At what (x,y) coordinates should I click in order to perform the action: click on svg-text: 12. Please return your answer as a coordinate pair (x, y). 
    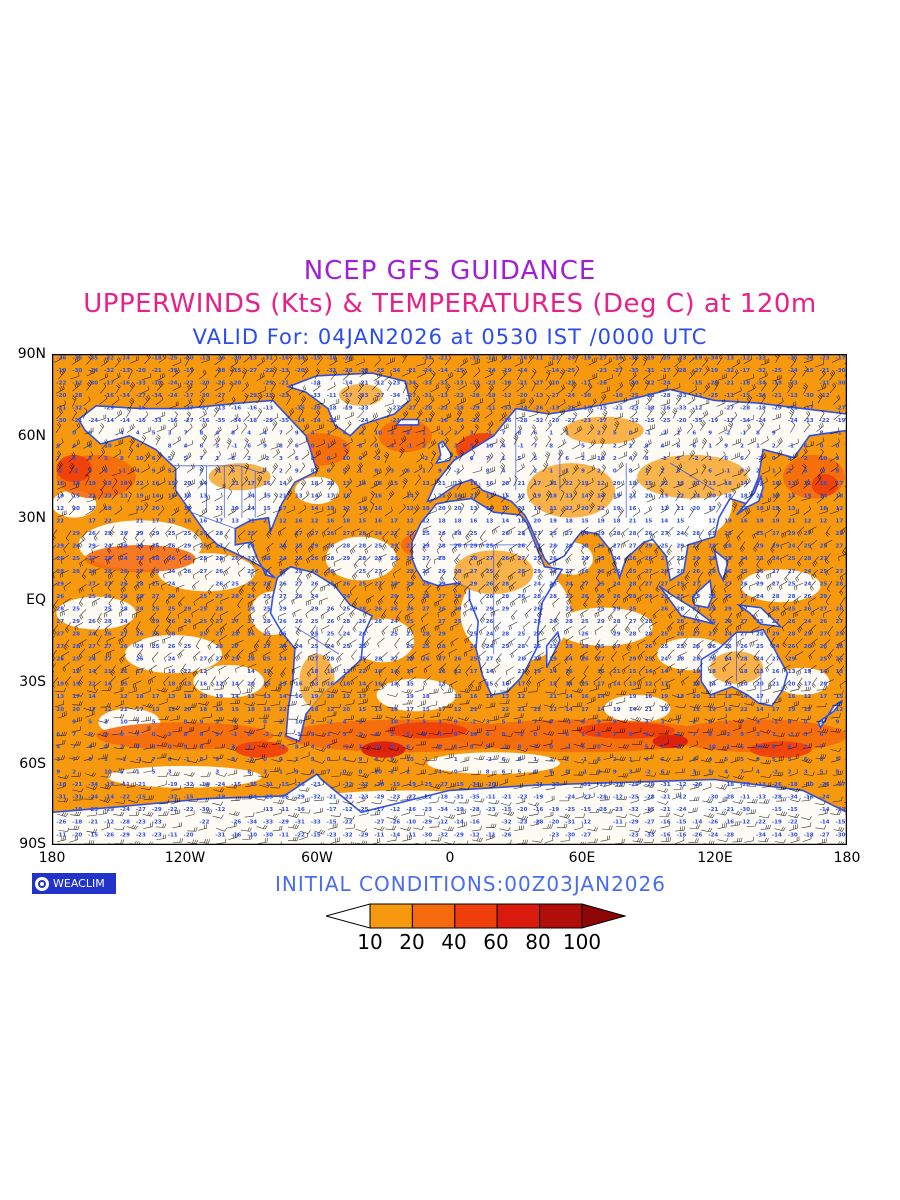
    Looking at the image, I should click on (522, 497).